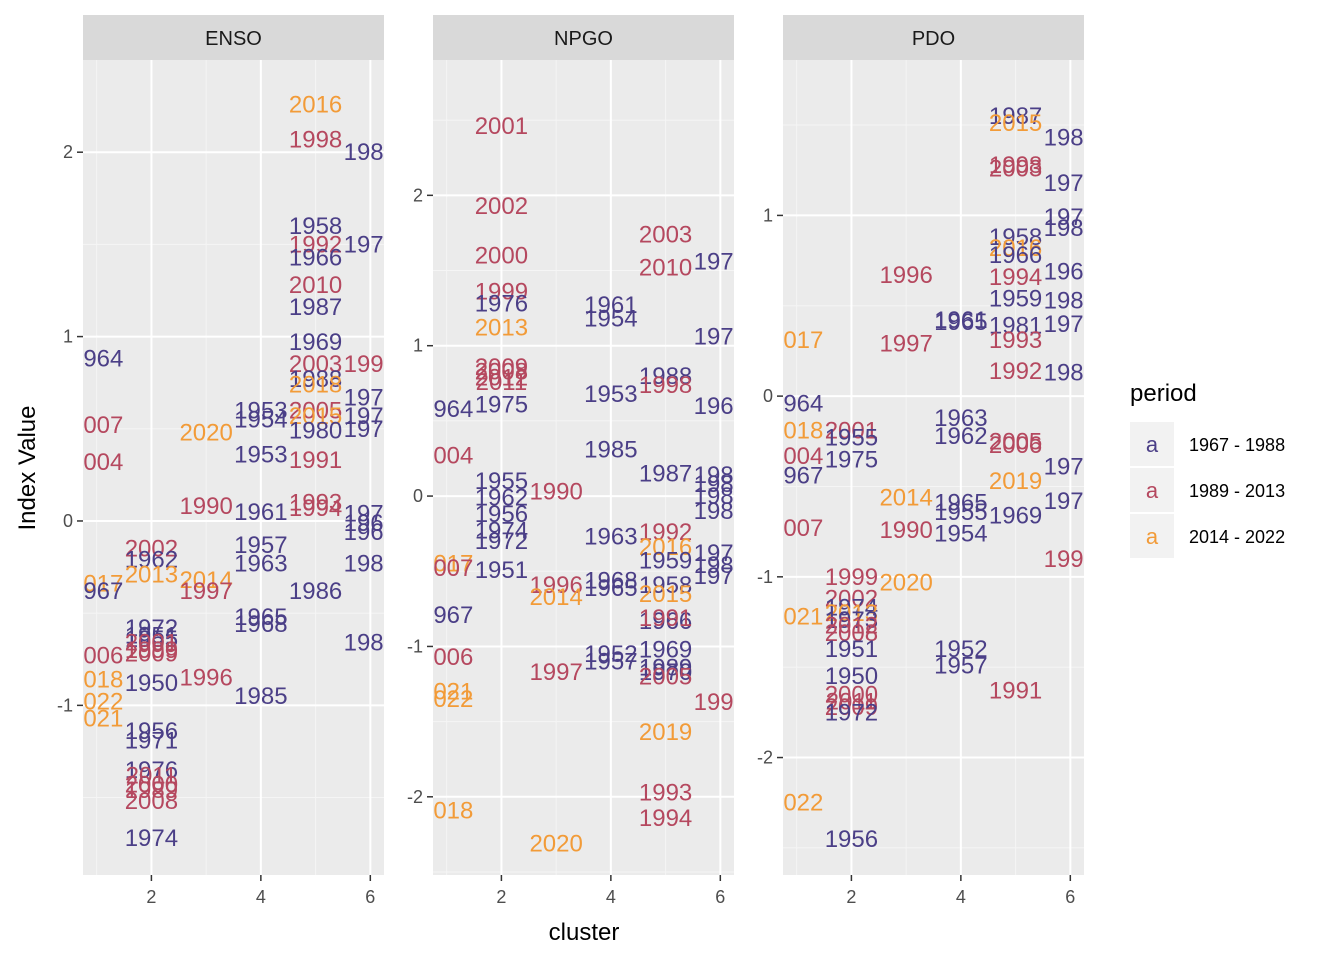 Image resolution: width=1344 pixels, height=960 pixels. Describe the element at coordinates (720, 337) in the screenshot. I see `point-label: 1971` at that location.